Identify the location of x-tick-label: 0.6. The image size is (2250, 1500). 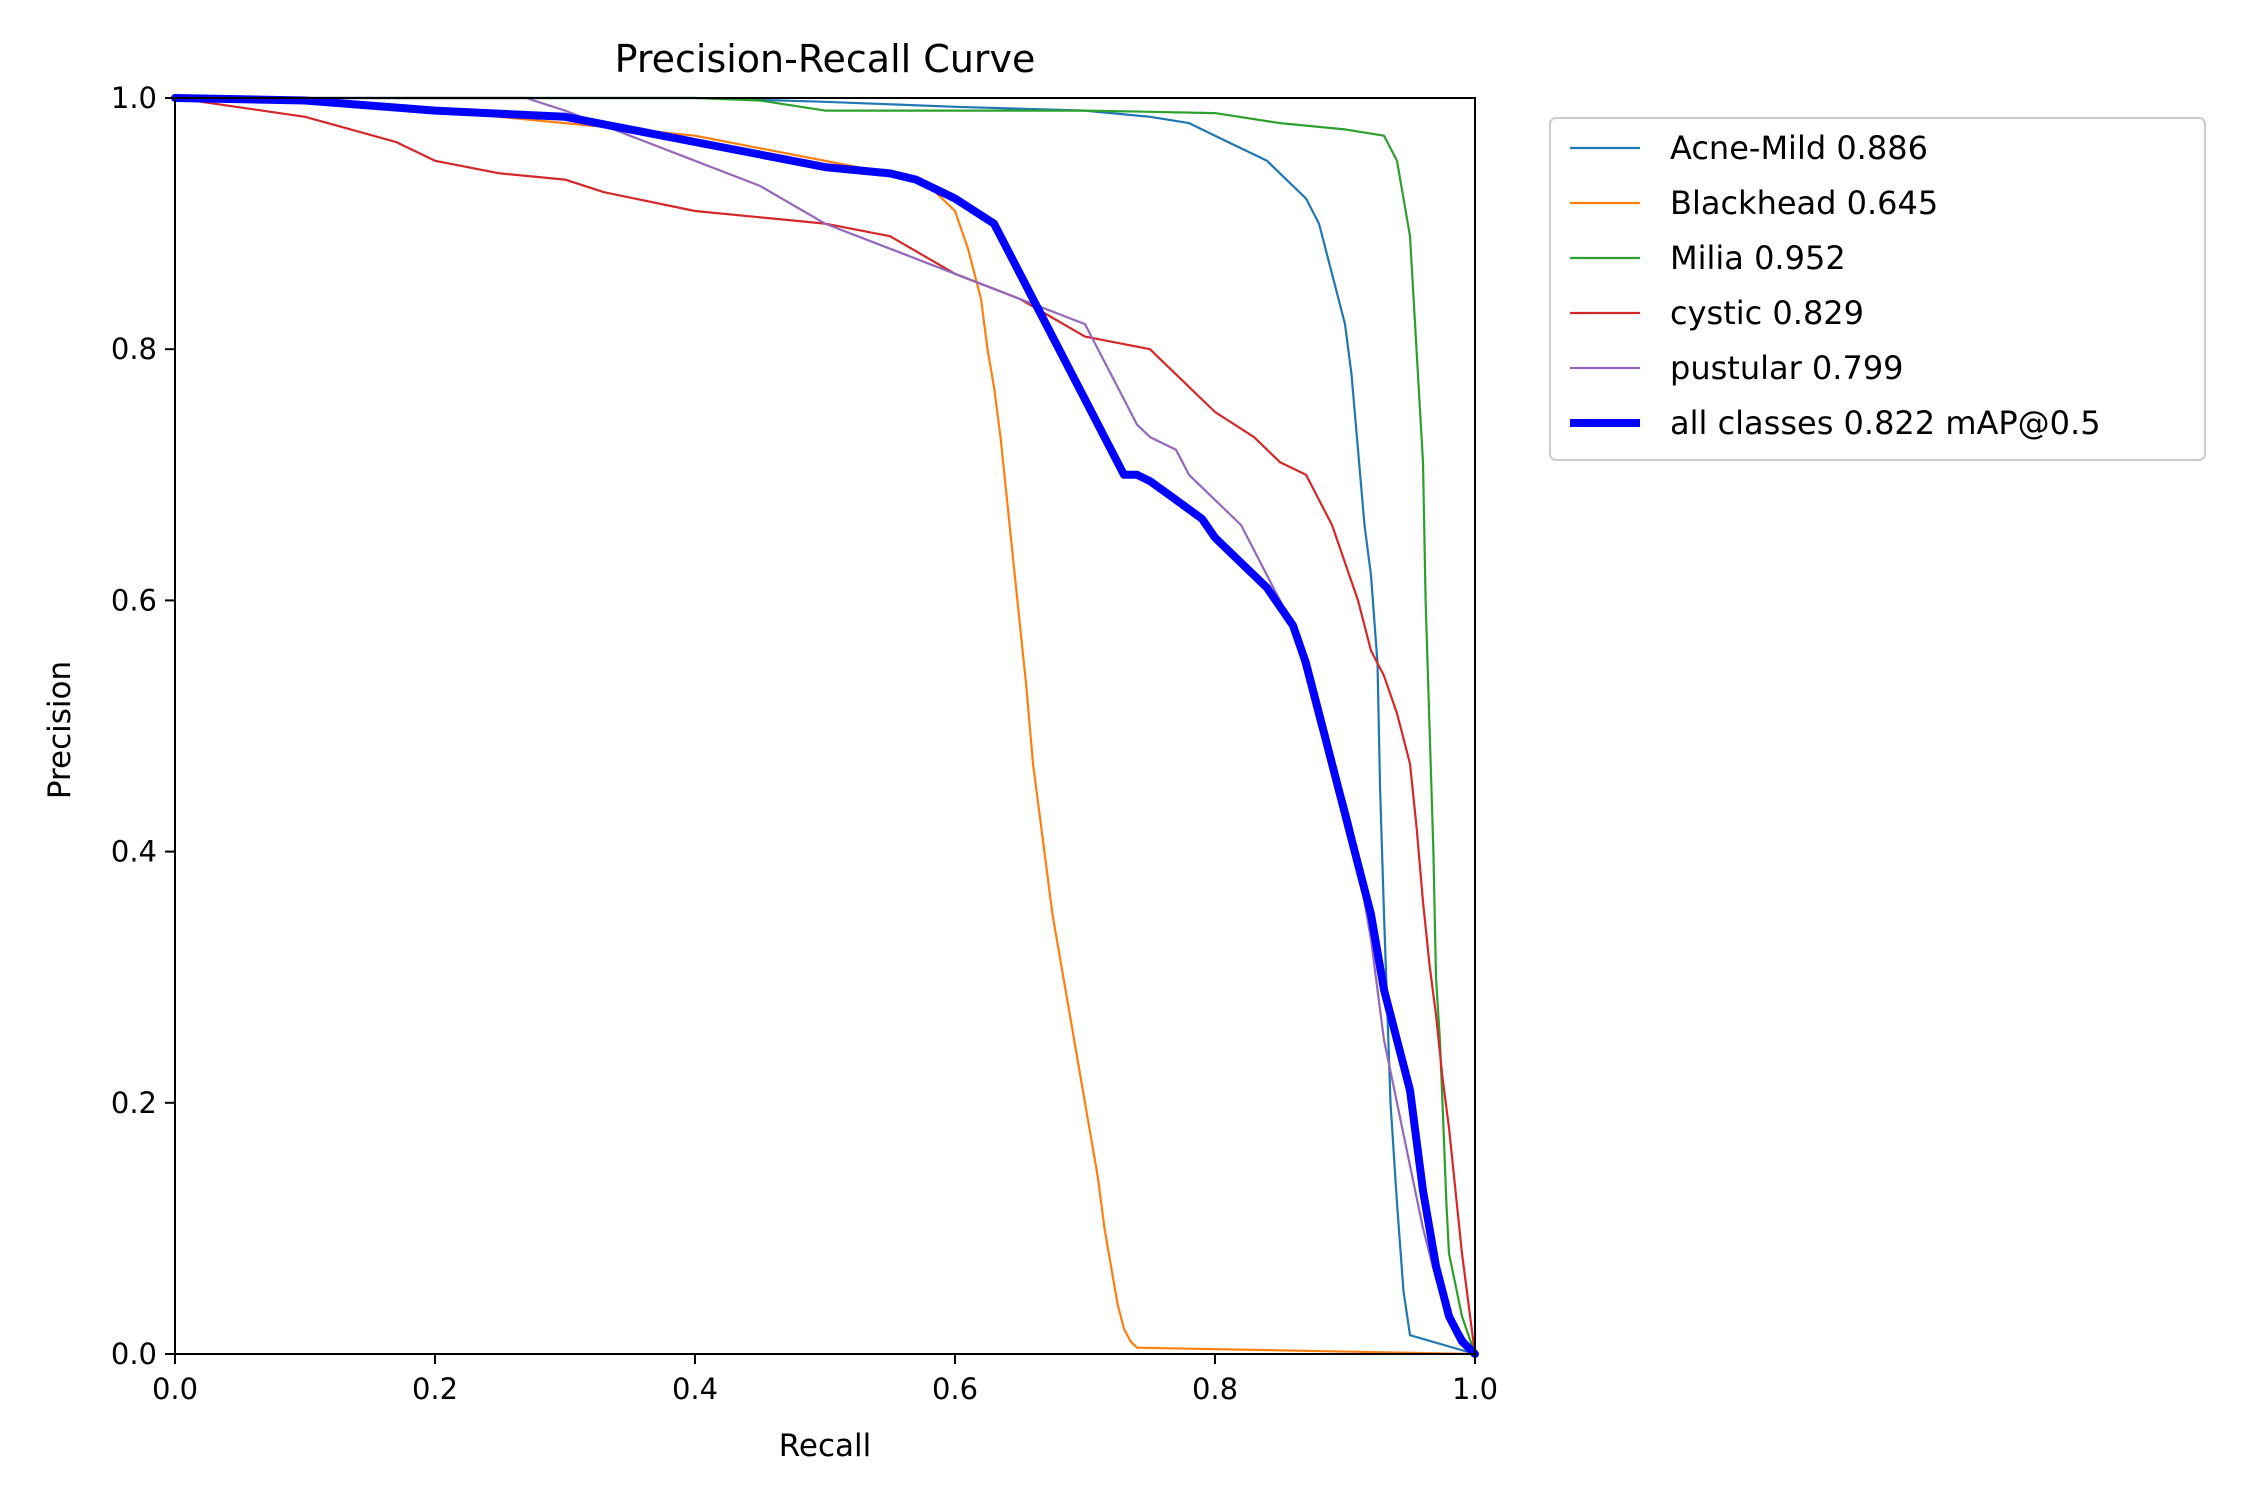
(955, 1389).